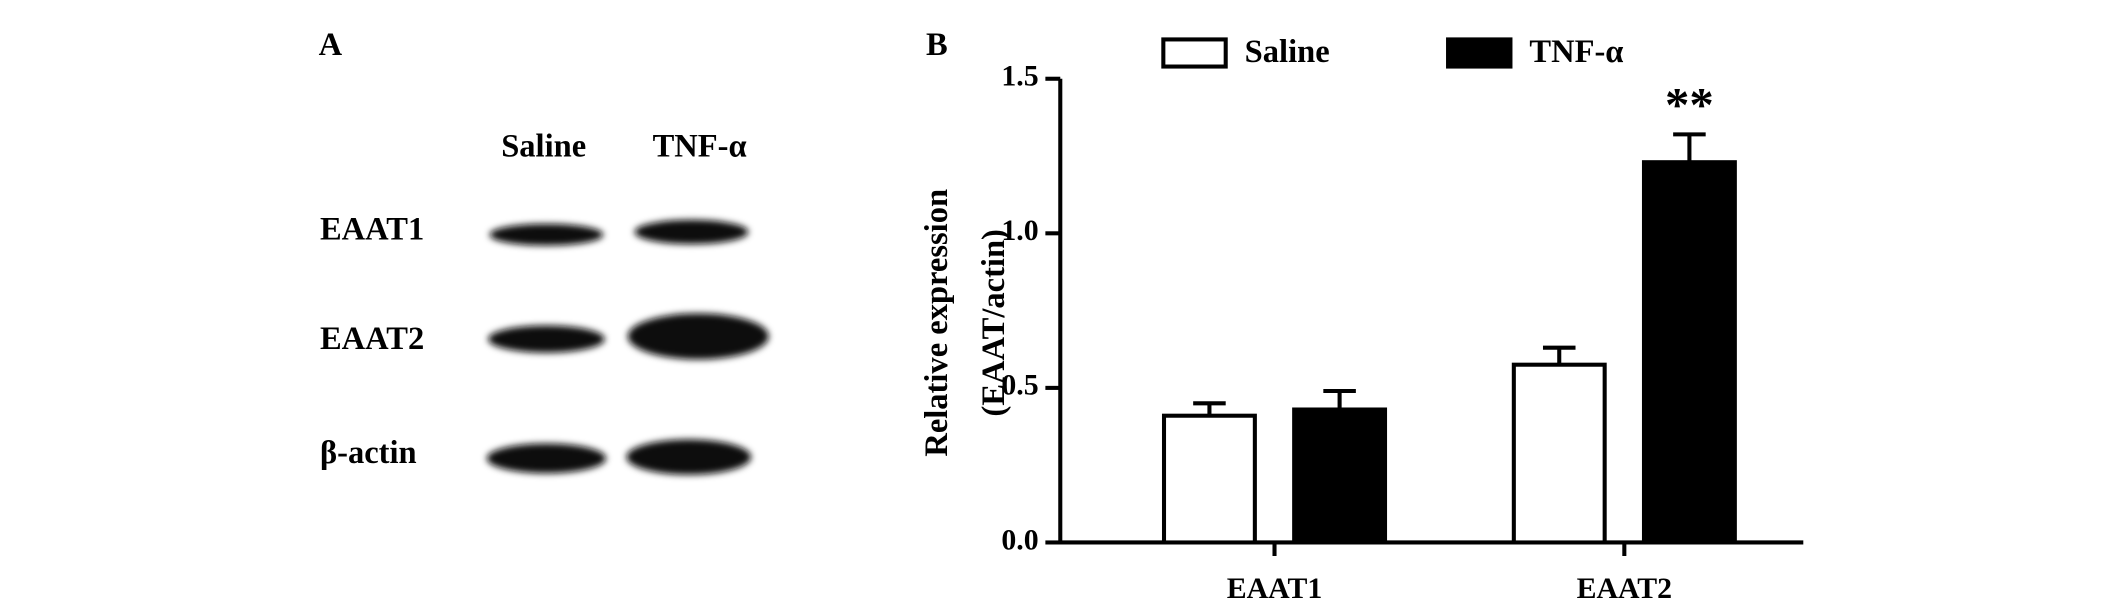  I want to click on legend-label: Saline, so click(1287, 52).